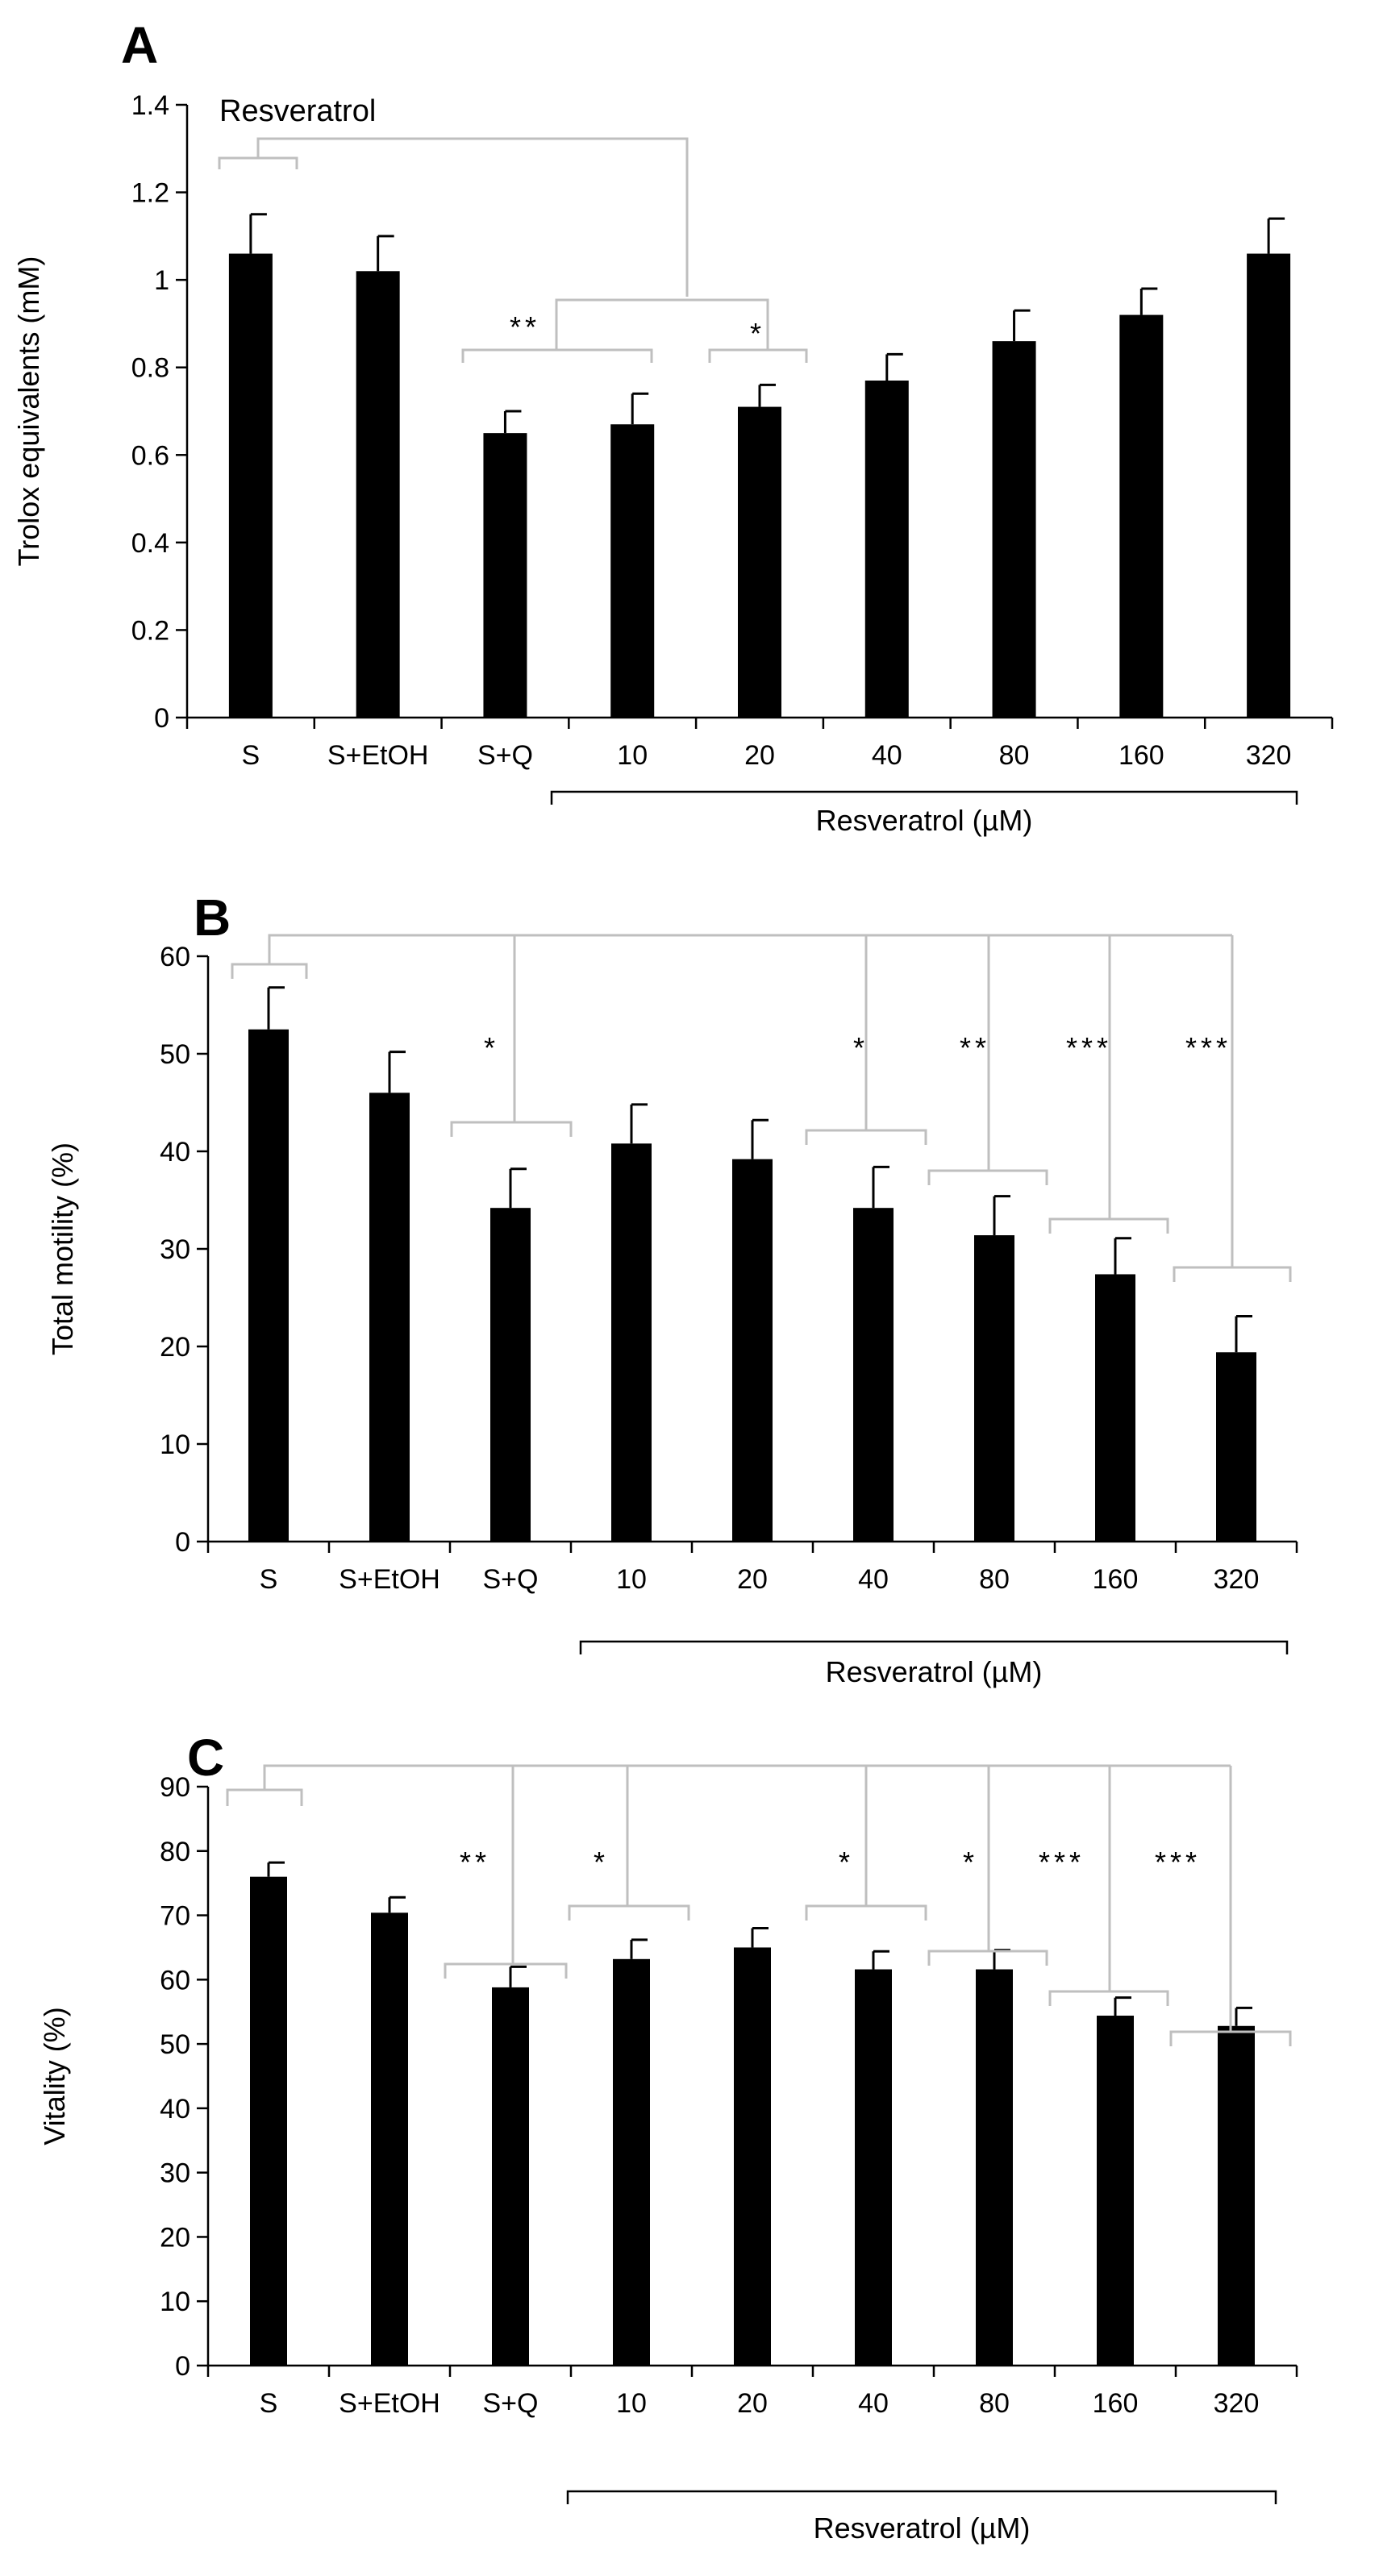  What do you see at coordinates (175, 1054) in the screenshot?
I see `panel-b-y-tick-label: 50` at bounding box center [175, 1054].